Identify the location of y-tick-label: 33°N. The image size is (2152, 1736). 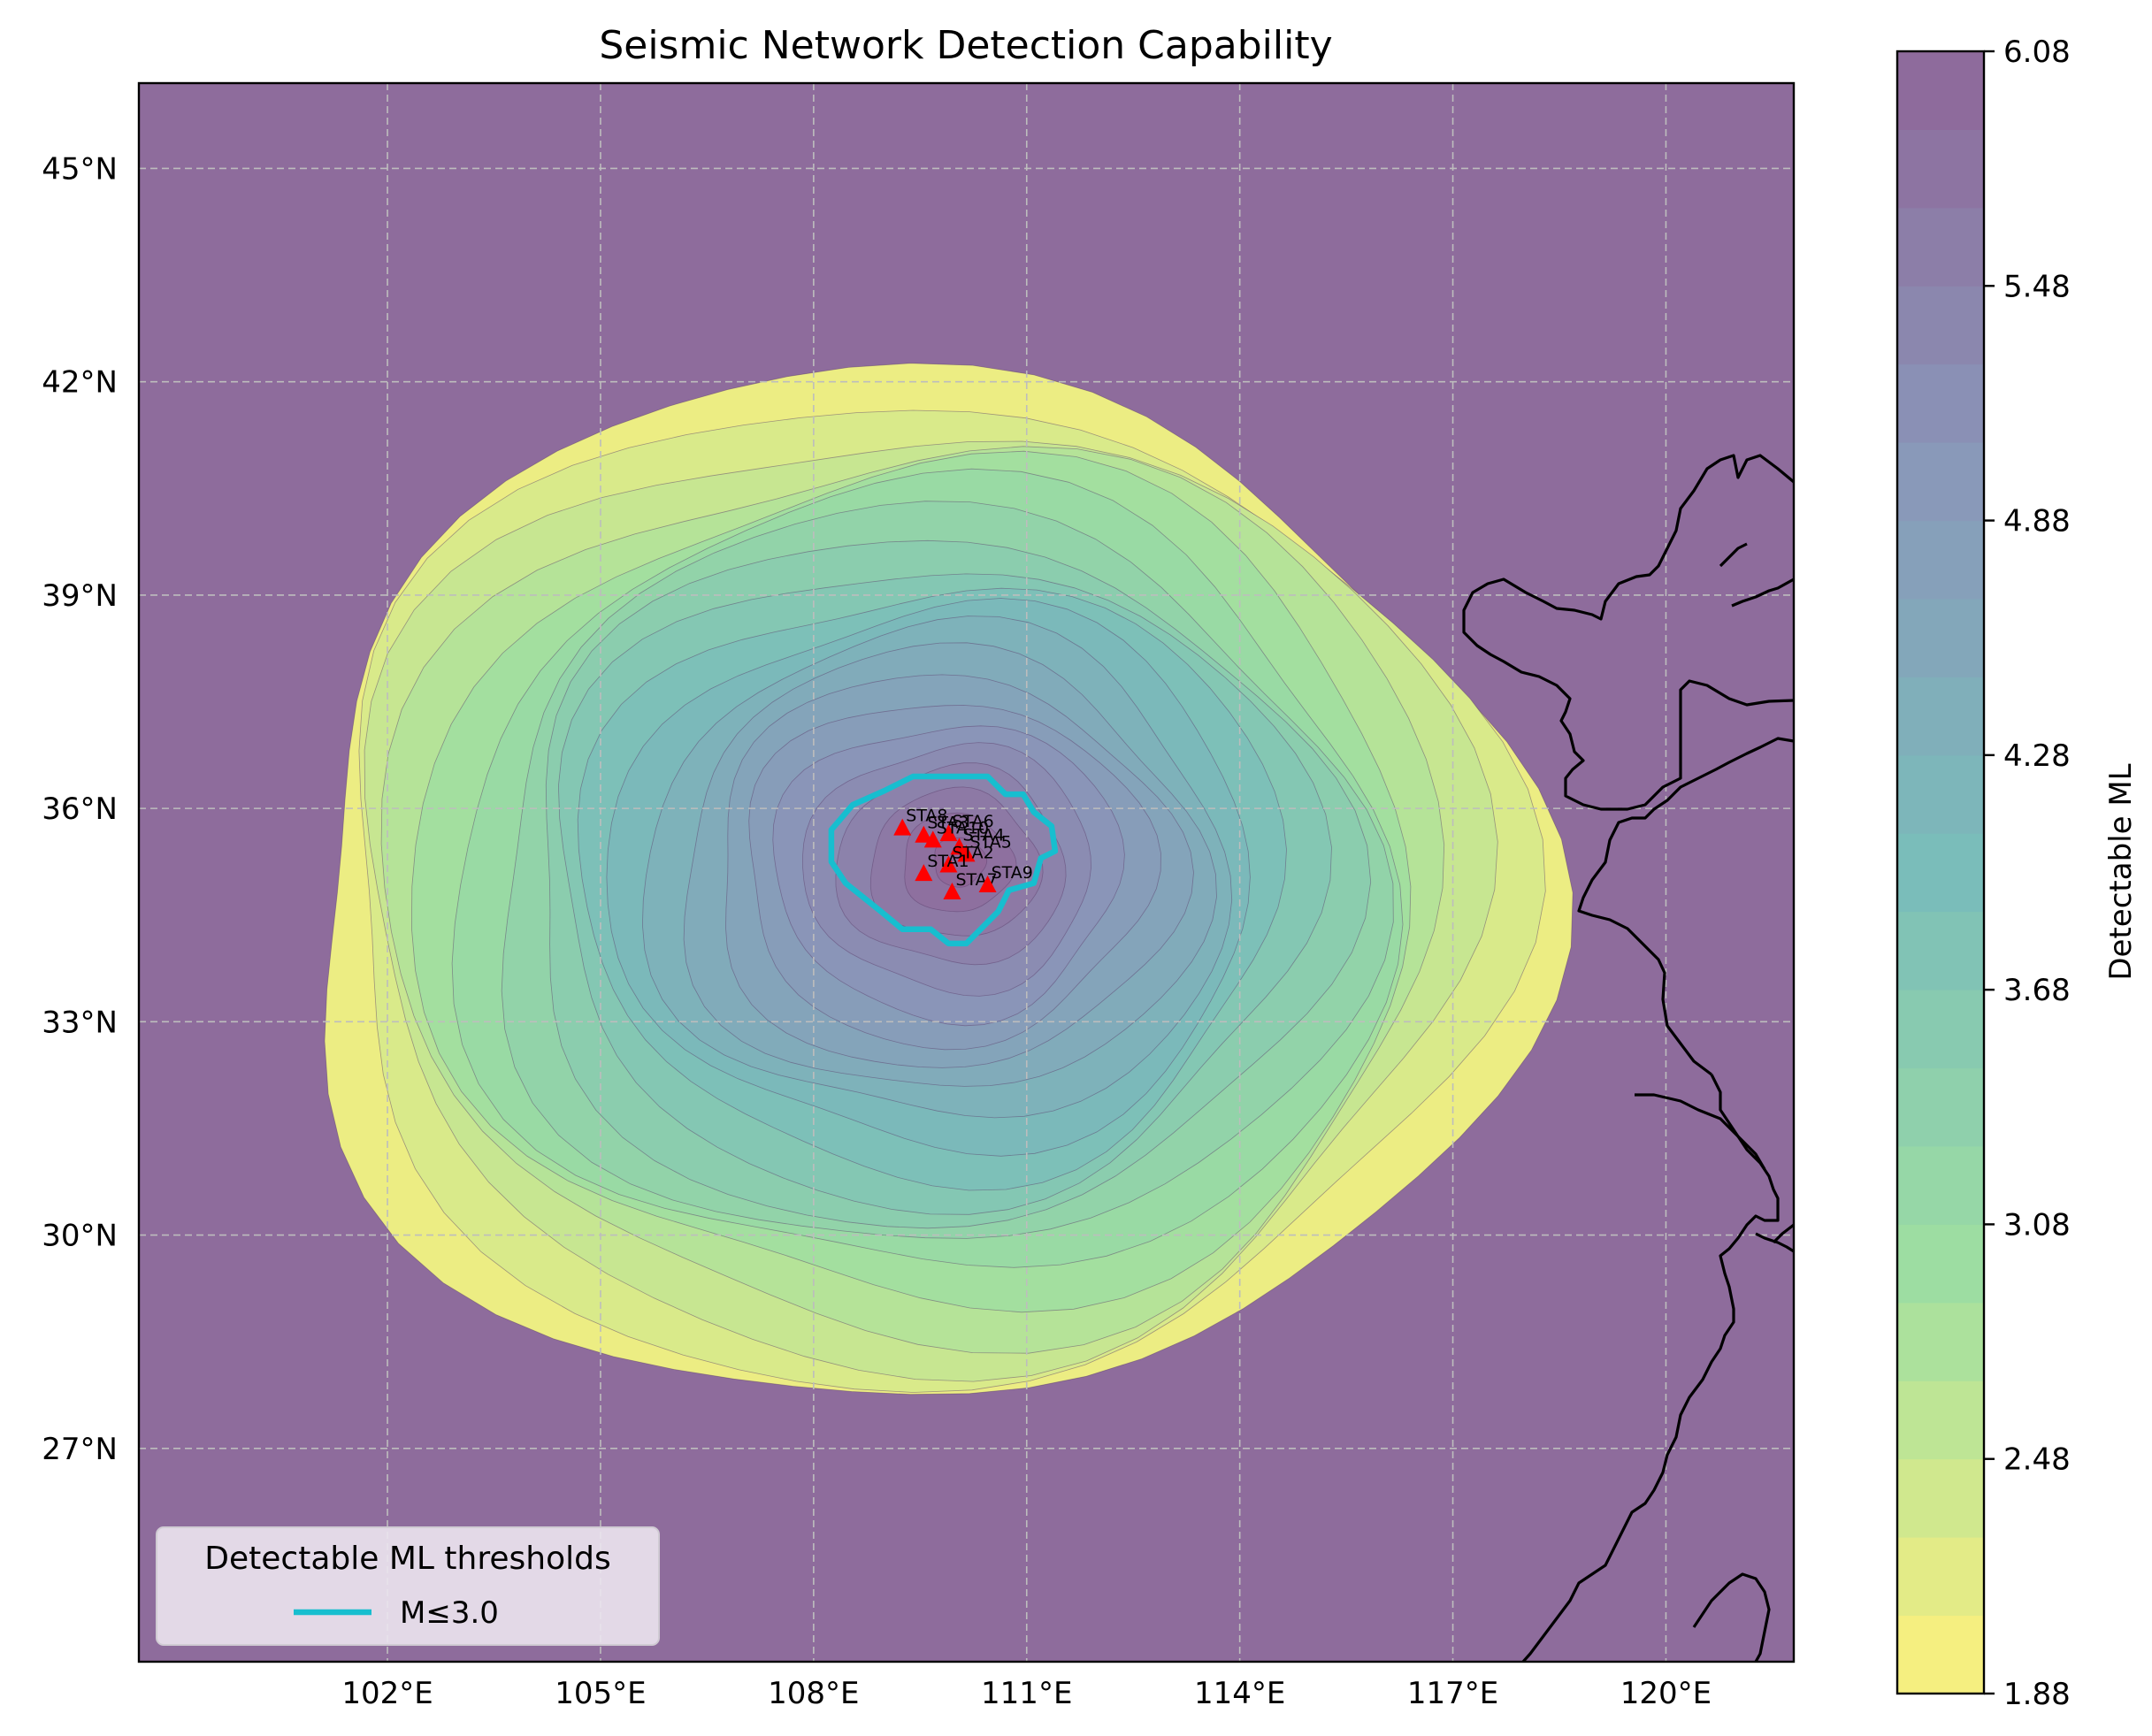
(80, 1023).